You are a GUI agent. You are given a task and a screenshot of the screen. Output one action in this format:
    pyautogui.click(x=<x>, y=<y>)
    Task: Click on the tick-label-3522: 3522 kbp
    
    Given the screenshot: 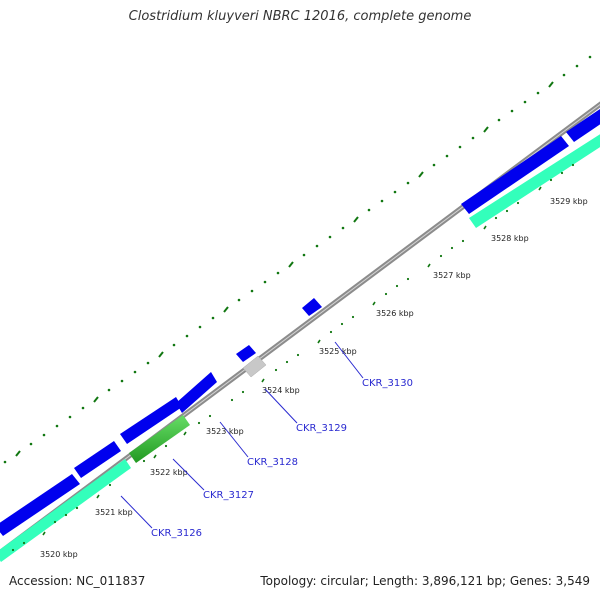 What is the action you would take?
    pyautogui.click(x=169, y=472)
    